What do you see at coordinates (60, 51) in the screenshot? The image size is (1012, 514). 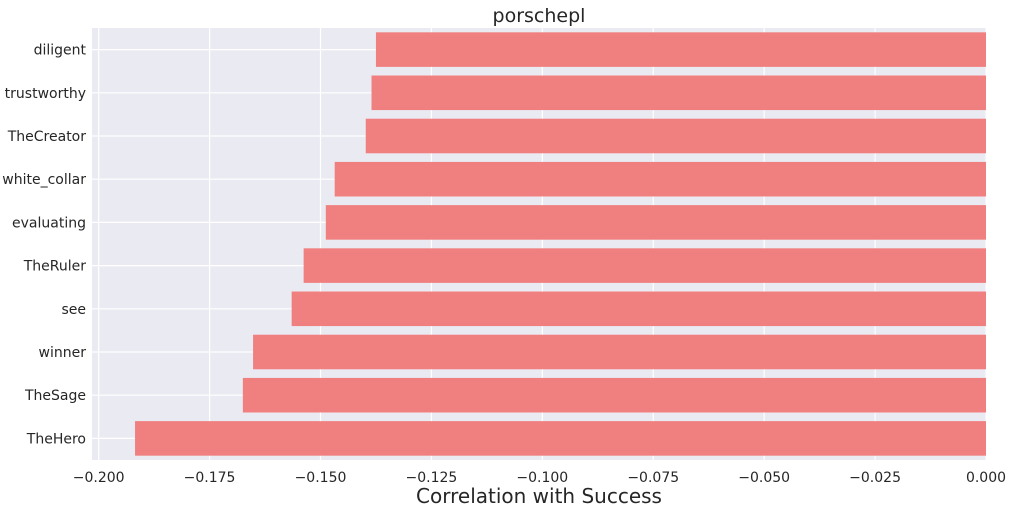 I see `y-tick-label: diligent` at bounding box center [60, 51].